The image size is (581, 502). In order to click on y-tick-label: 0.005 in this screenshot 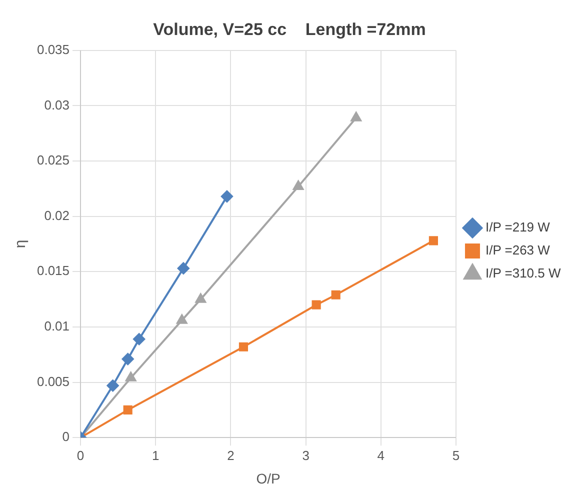, I will do `click(53, 381)`.